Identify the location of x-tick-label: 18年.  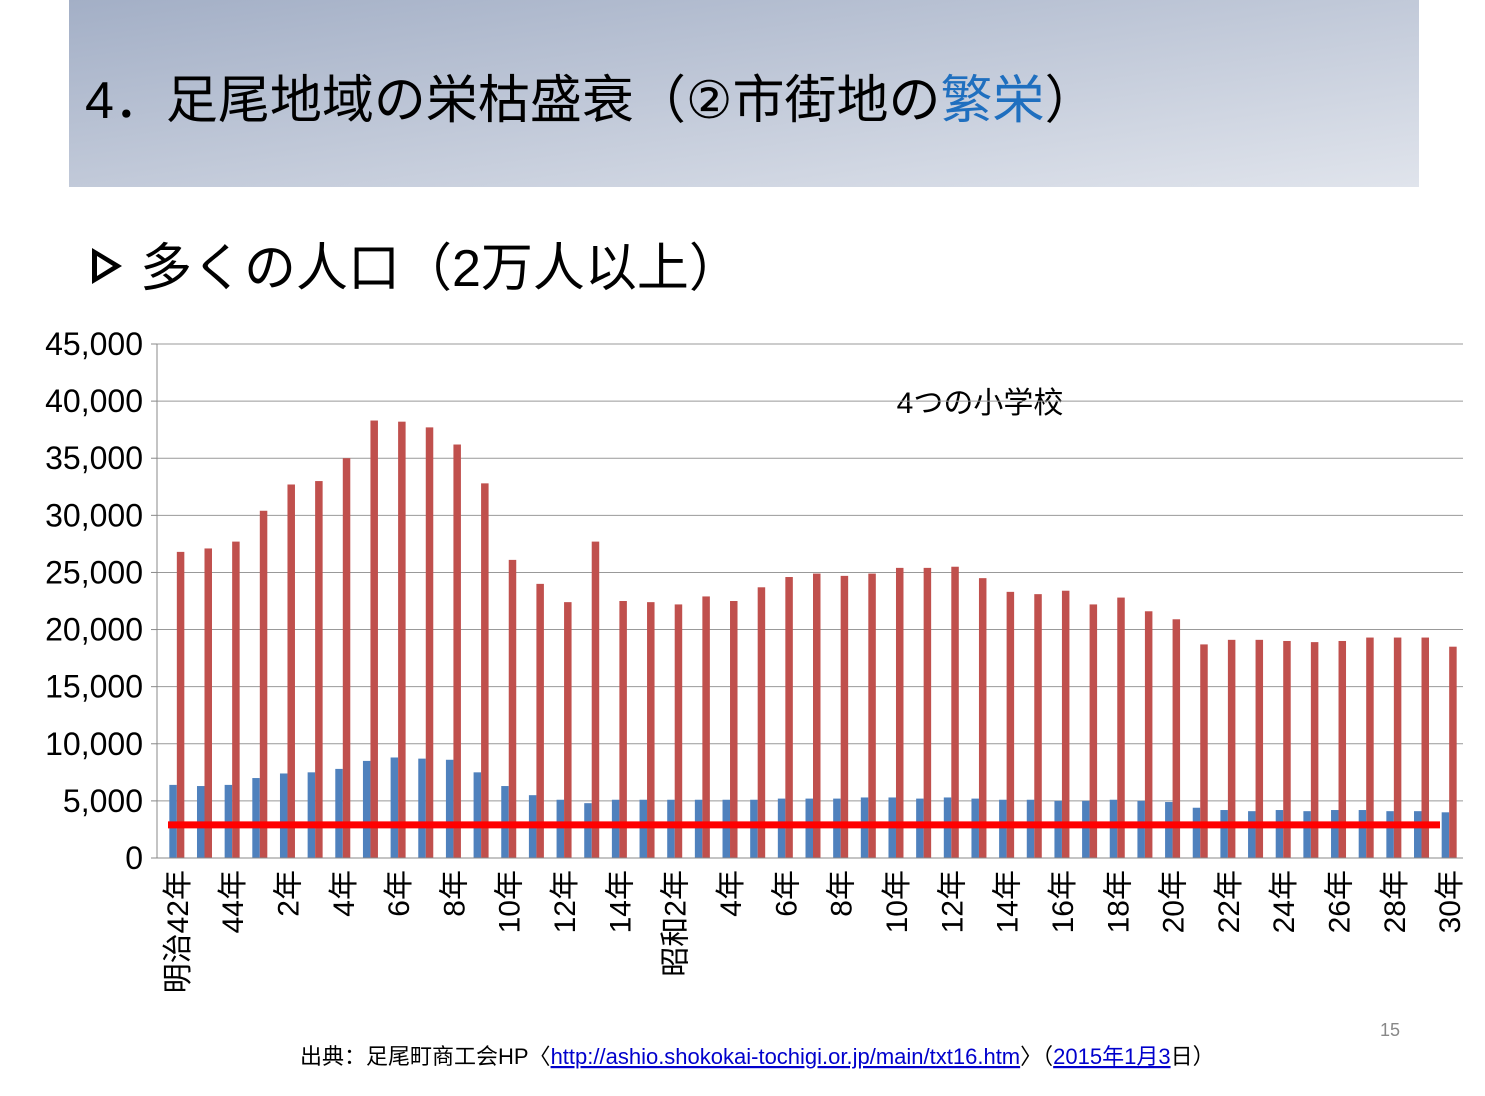
(1118, 901).